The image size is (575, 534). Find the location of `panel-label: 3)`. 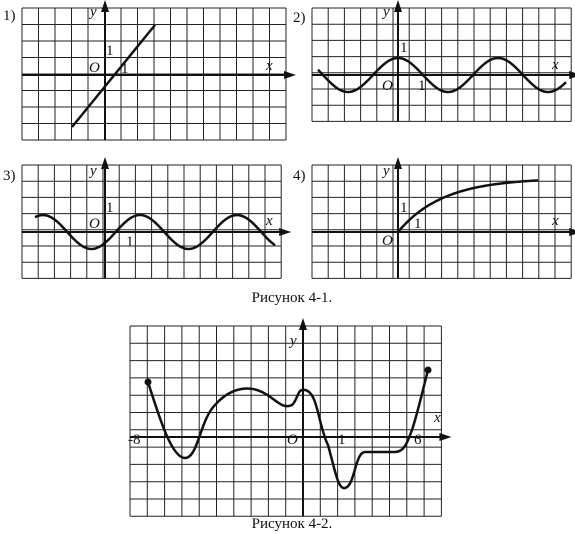

panel-label: 3) is located at coordinates (9, 176).